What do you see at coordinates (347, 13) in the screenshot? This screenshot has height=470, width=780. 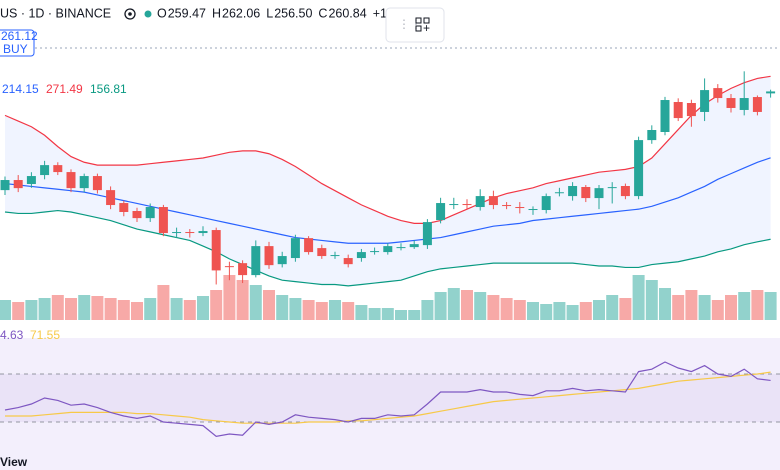 I see `ohlc-value: 260.84` at bounding box center [347, 13].